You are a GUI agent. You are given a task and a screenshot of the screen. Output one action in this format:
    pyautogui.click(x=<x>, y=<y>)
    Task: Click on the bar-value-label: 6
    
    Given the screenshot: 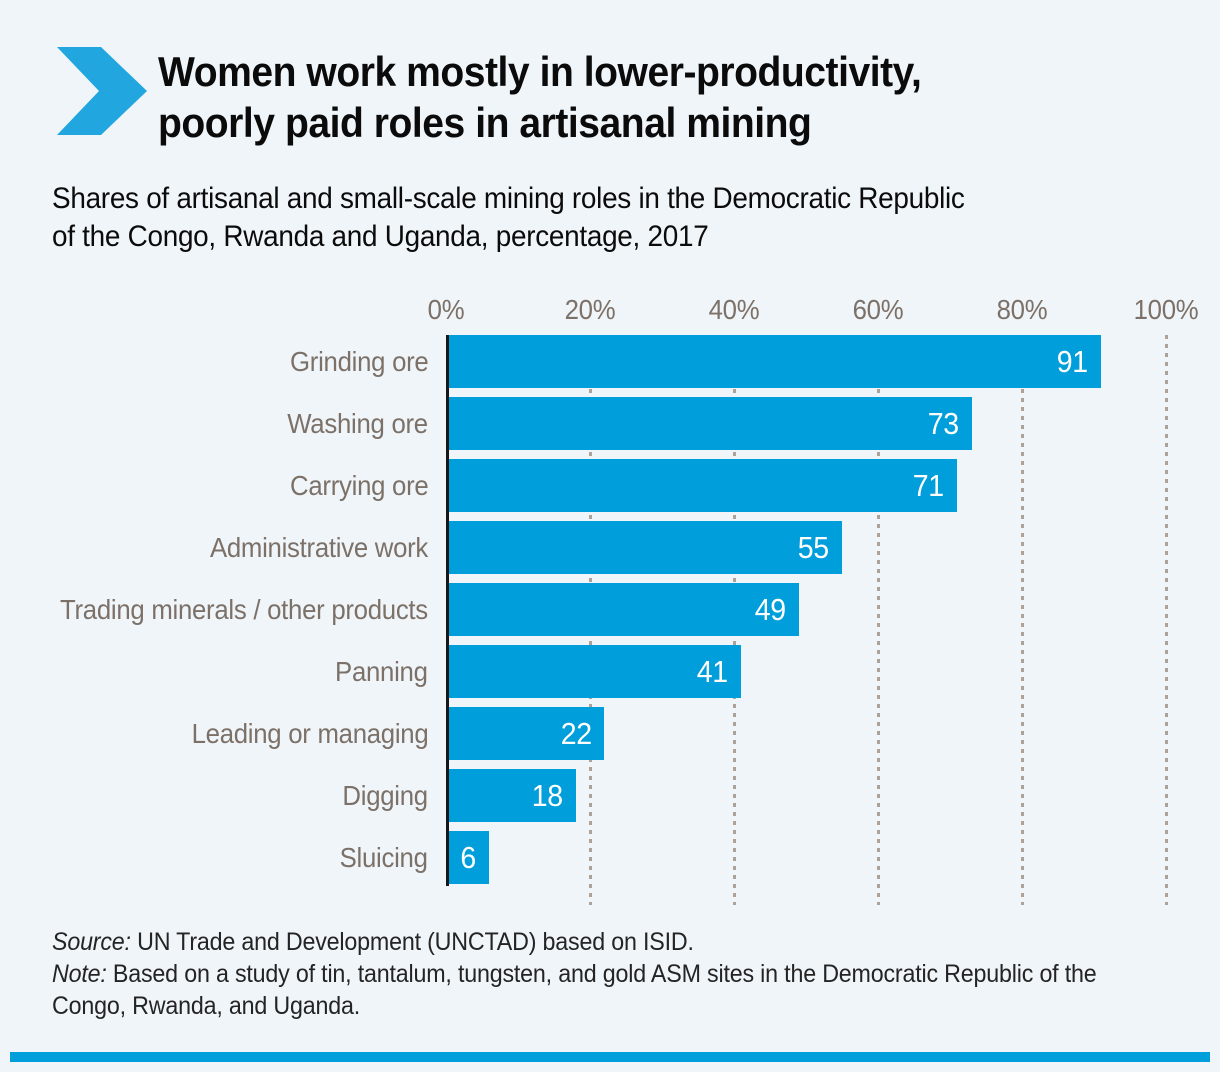 What is the action you would take?
    pyautogui.click(x=468, y=857)
    